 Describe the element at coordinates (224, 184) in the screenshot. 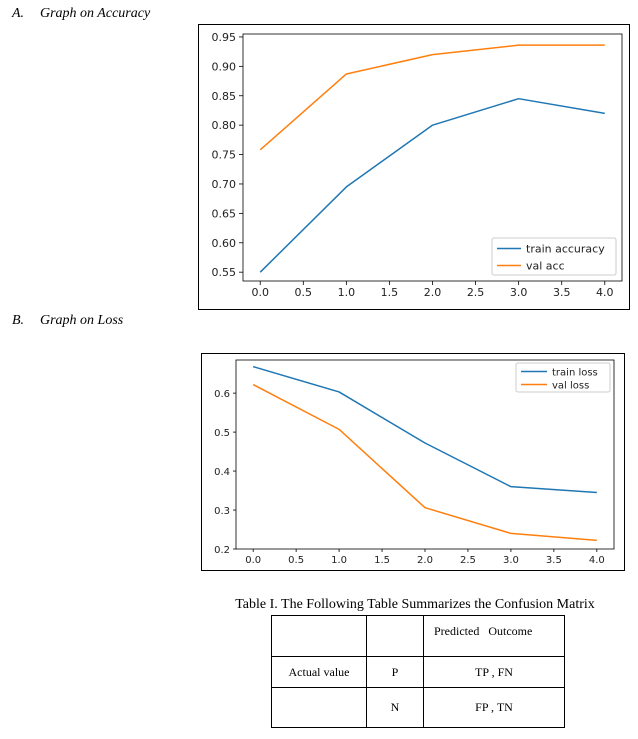

I see `y-tick-label: 0.70` at that location.